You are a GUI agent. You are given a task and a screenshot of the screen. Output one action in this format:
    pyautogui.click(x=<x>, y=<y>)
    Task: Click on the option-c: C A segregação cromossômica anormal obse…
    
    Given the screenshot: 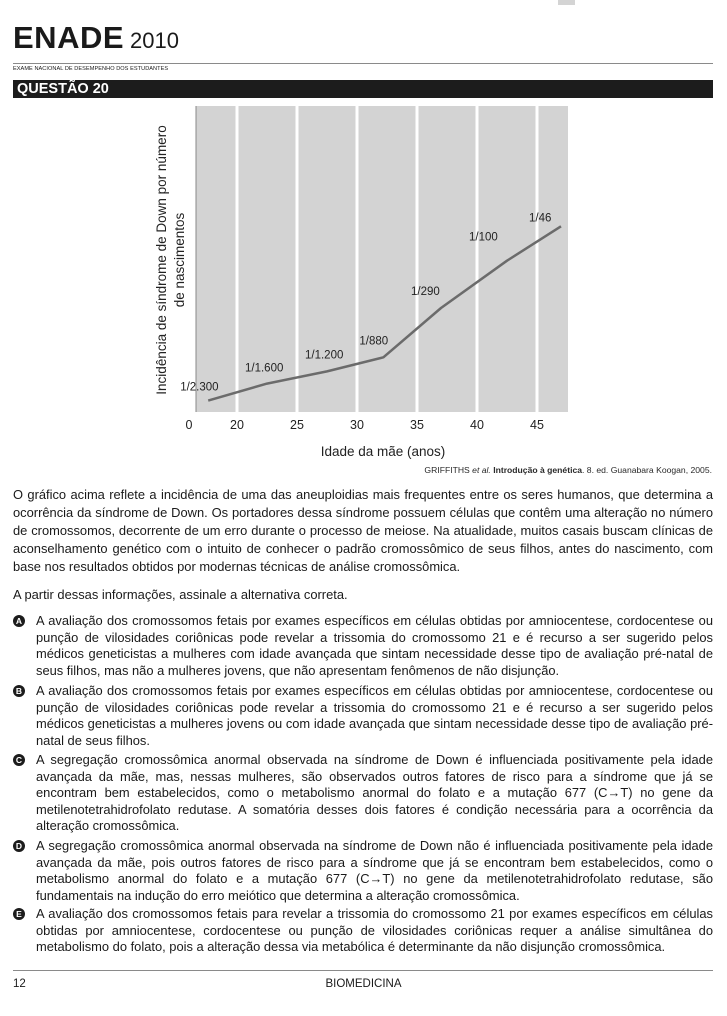 What is the action you would take?
    pyautogui.click(x=363, y=793)
    